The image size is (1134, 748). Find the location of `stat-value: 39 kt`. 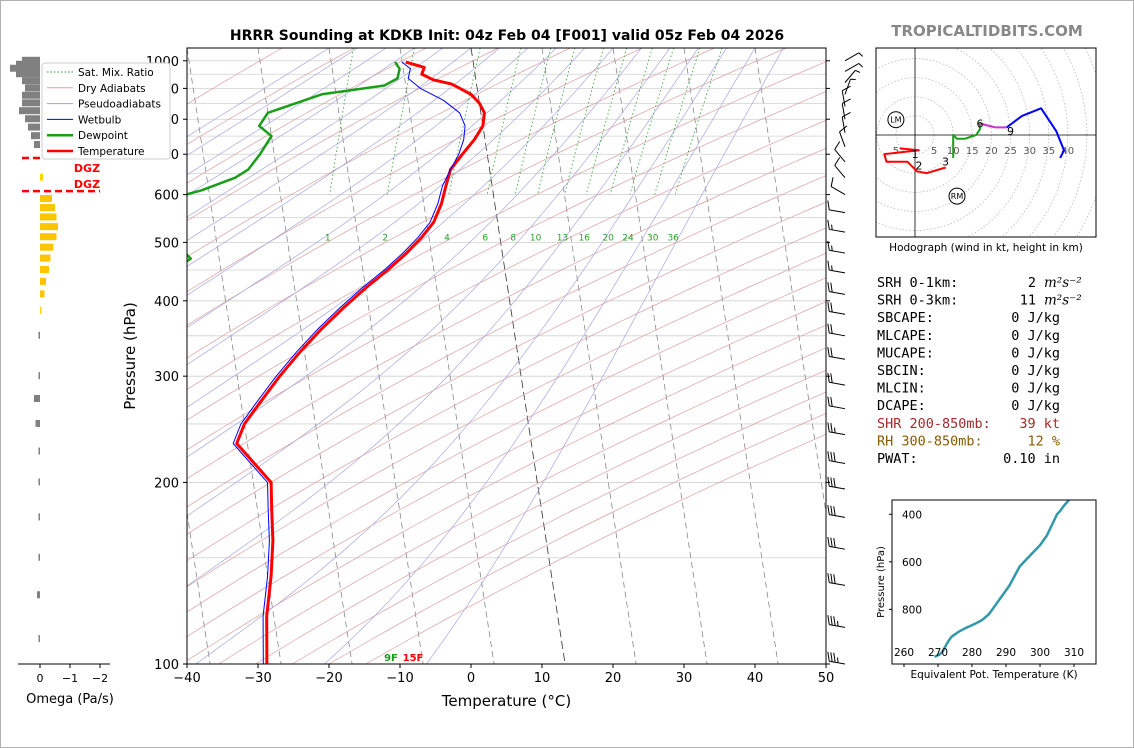

stat-value: 39 kt is located at coordinates (1039, 424).